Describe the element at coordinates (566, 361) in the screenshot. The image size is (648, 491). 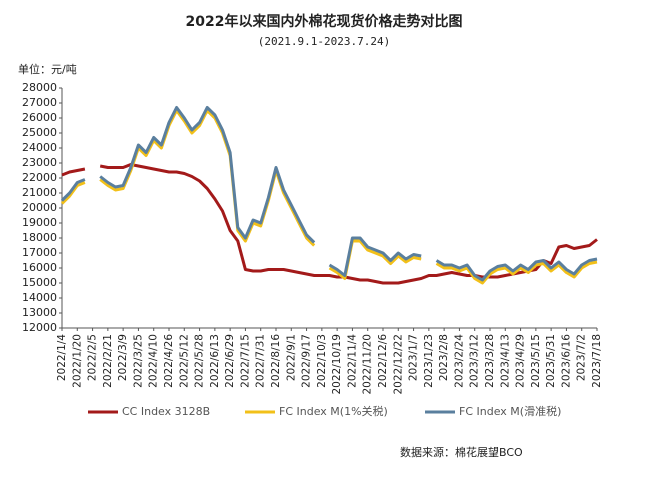
I see `x-tick-label: 2023/6/16` at that location.